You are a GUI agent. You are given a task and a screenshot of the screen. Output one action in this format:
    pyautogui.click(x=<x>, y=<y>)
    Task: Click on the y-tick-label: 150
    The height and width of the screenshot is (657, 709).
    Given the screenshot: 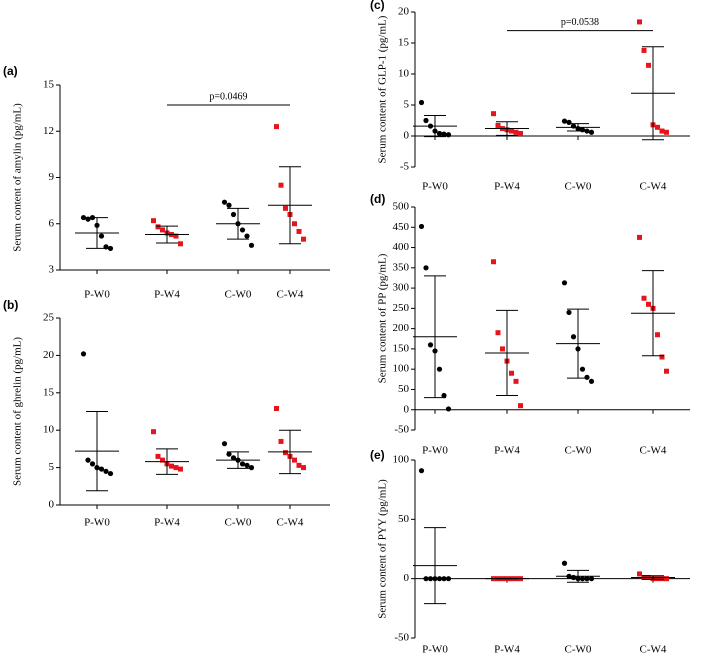 What is the action you would take?
    pyautogui.click(x=401, y=348)
    